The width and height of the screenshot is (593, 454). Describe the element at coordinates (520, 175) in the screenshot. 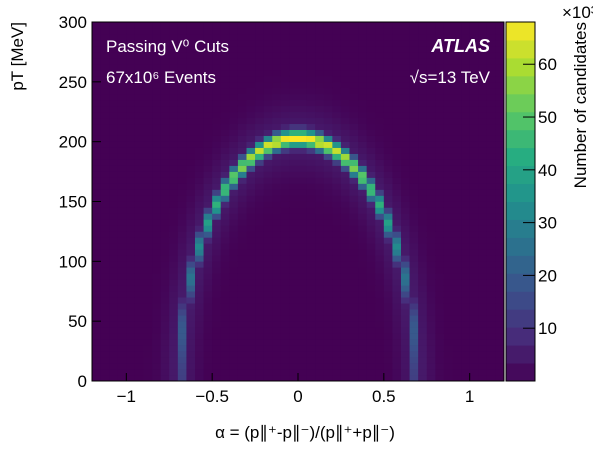

I see `color-bar-segment` at that location.